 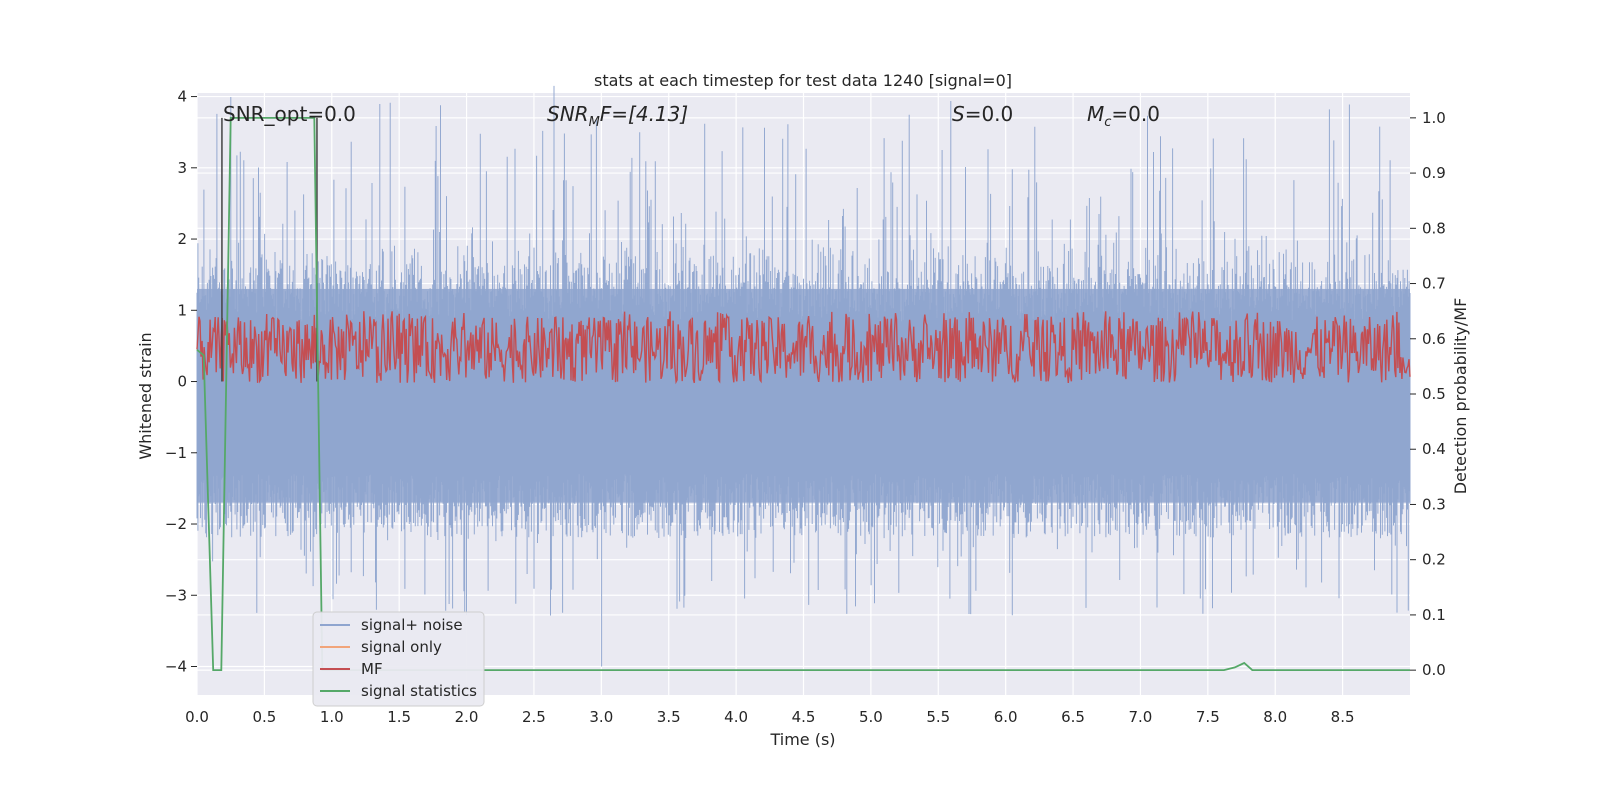 I want to click on y-axis-label: Whitened strain, so click(x=145, y=395).